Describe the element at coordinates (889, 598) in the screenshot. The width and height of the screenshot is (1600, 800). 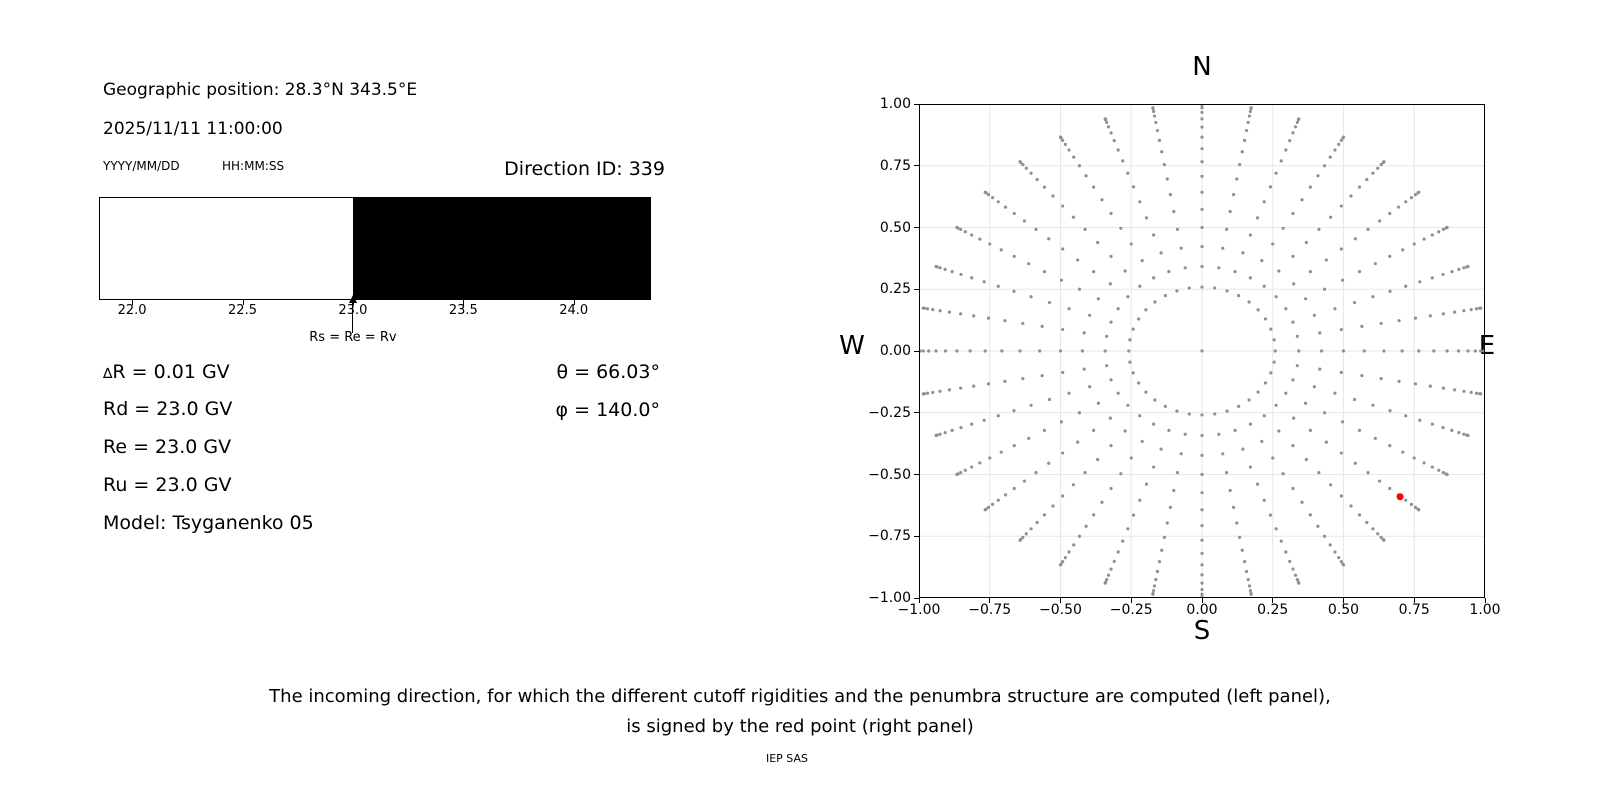
I see `y-tick-label: −1.00` at that location.